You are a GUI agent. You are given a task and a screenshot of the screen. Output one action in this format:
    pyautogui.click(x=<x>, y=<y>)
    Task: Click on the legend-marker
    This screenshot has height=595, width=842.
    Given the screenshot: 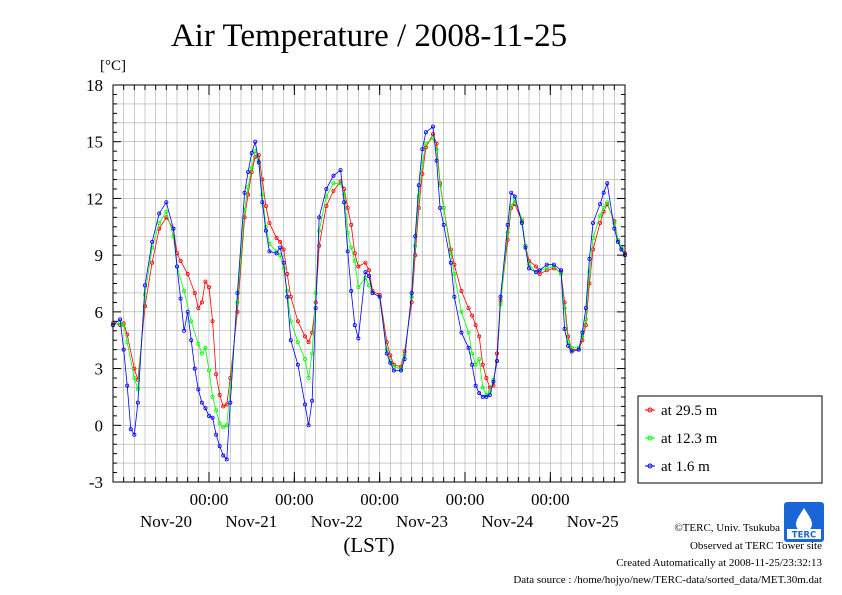 What is the action you would take?
    pyautogui.click(x=650, y=466)
    